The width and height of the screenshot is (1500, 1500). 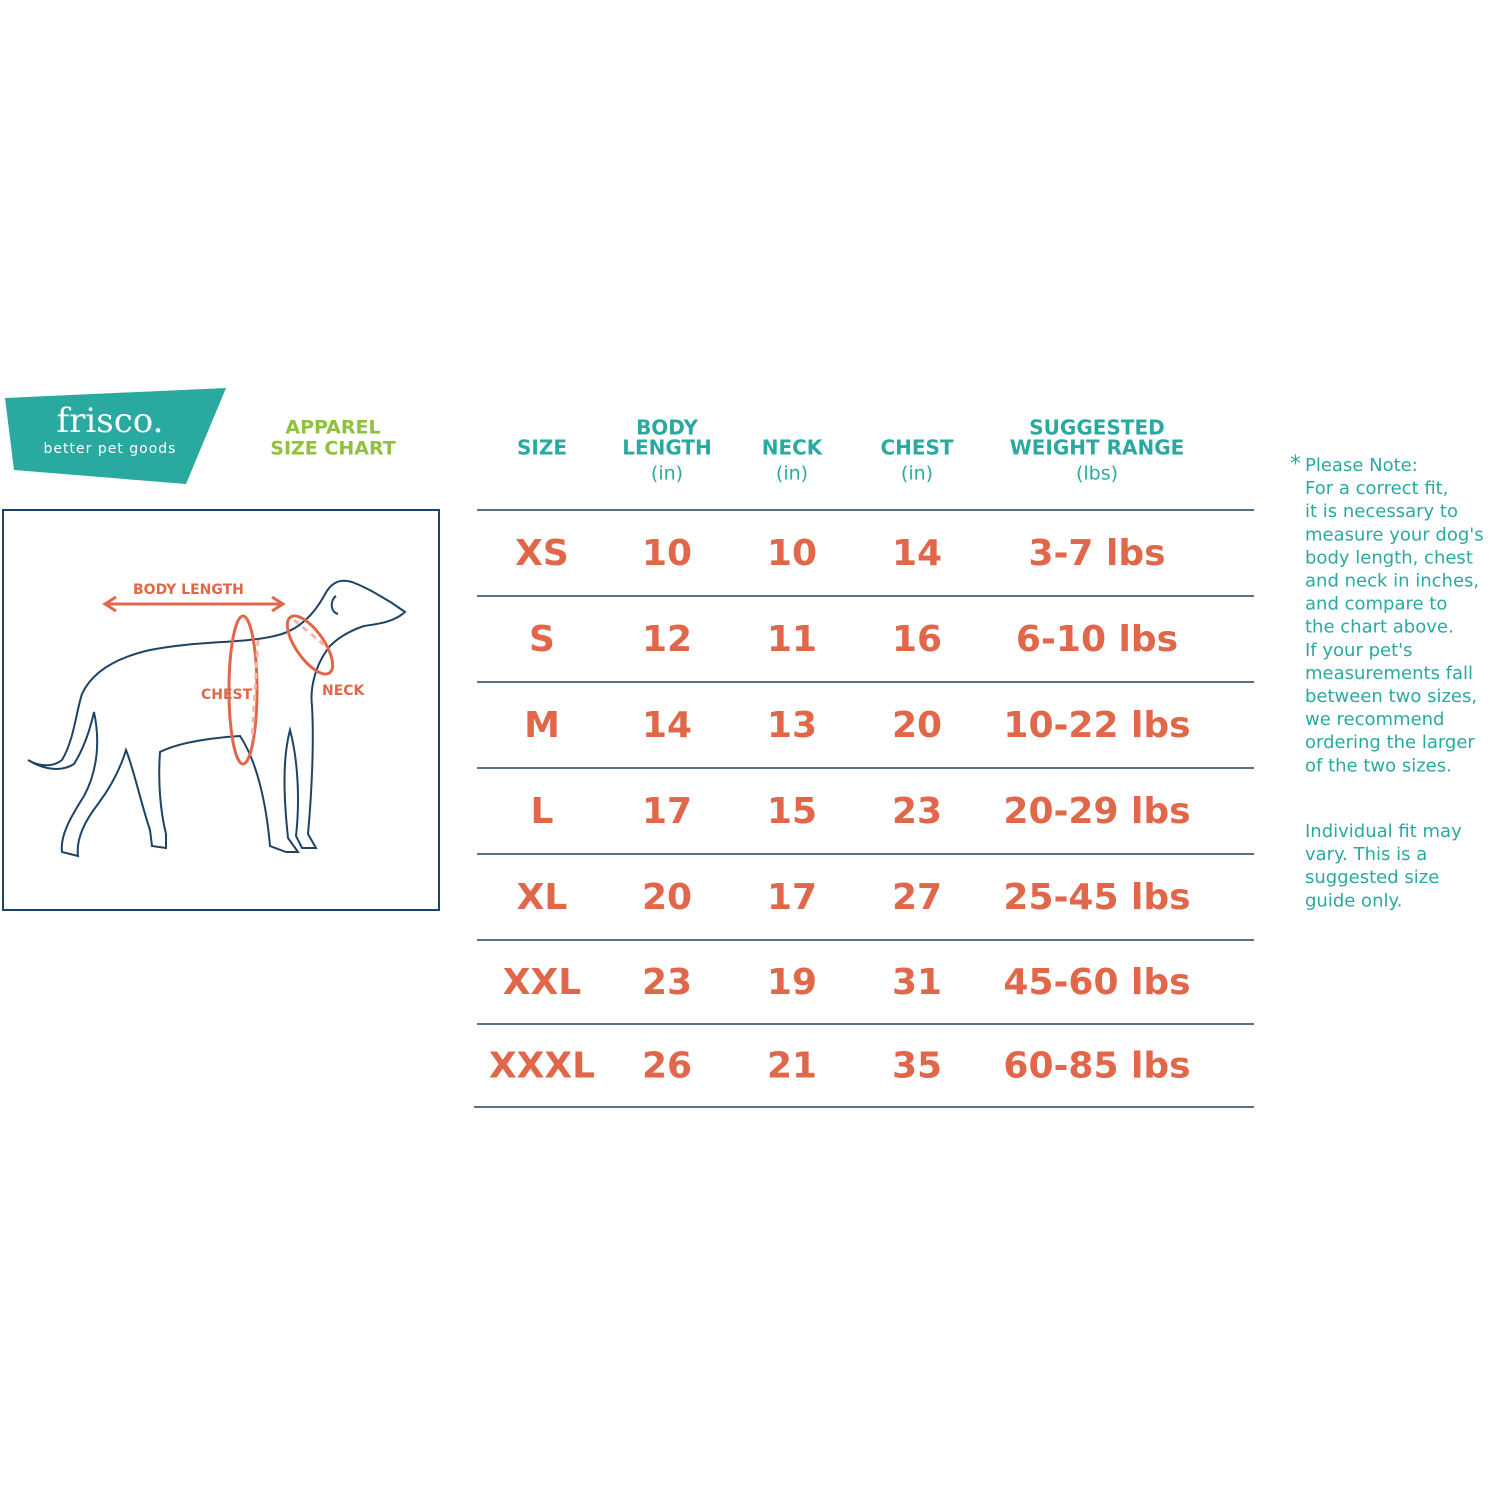 What do you see at coordinates (542, 1066) in the screenshot?
I see `table-cell: XXXL` at bounding box center [542, 1066].